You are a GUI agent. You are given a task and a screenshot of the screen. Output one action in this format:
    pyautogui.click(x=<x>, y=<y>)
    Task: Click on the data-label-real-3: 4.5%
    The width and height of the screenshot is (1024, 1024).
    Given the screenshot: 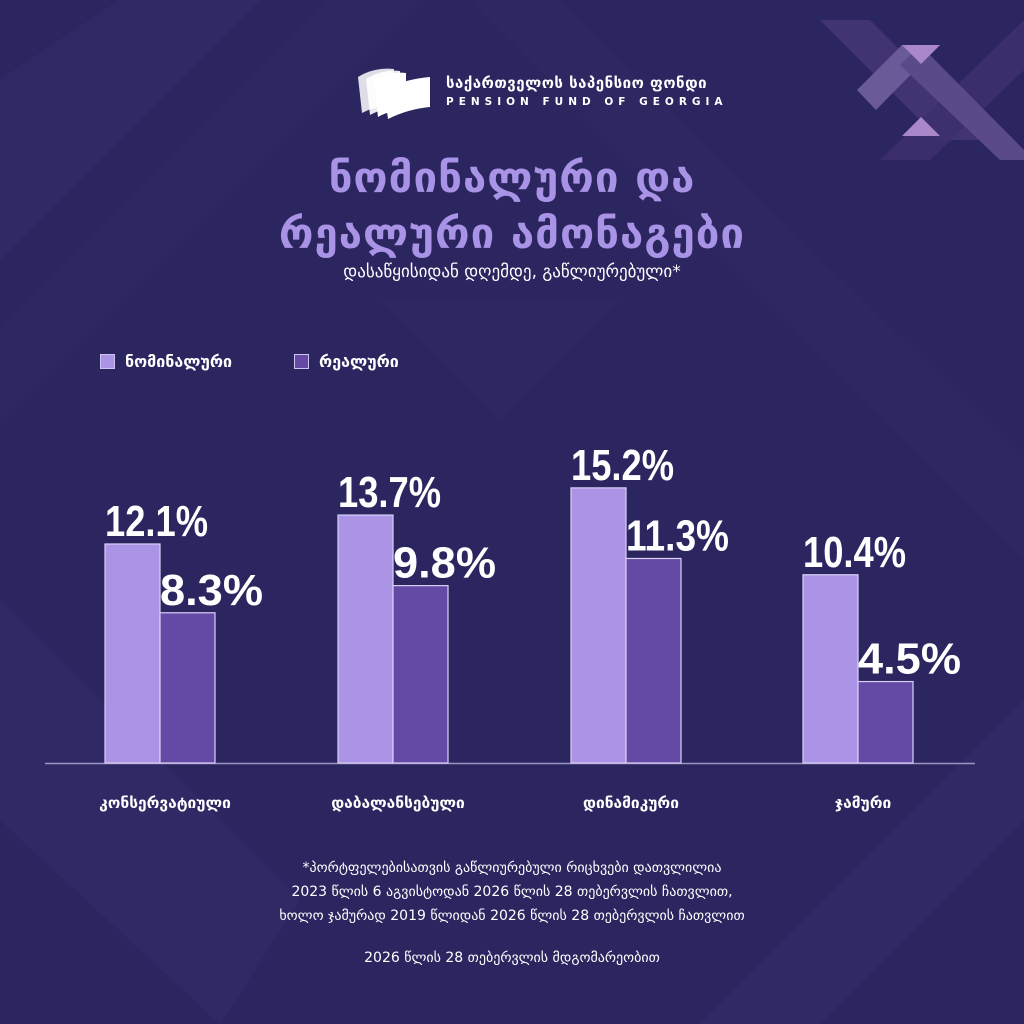 What is the action you would take?
    pyautogui.click(x=909, y=659)
    